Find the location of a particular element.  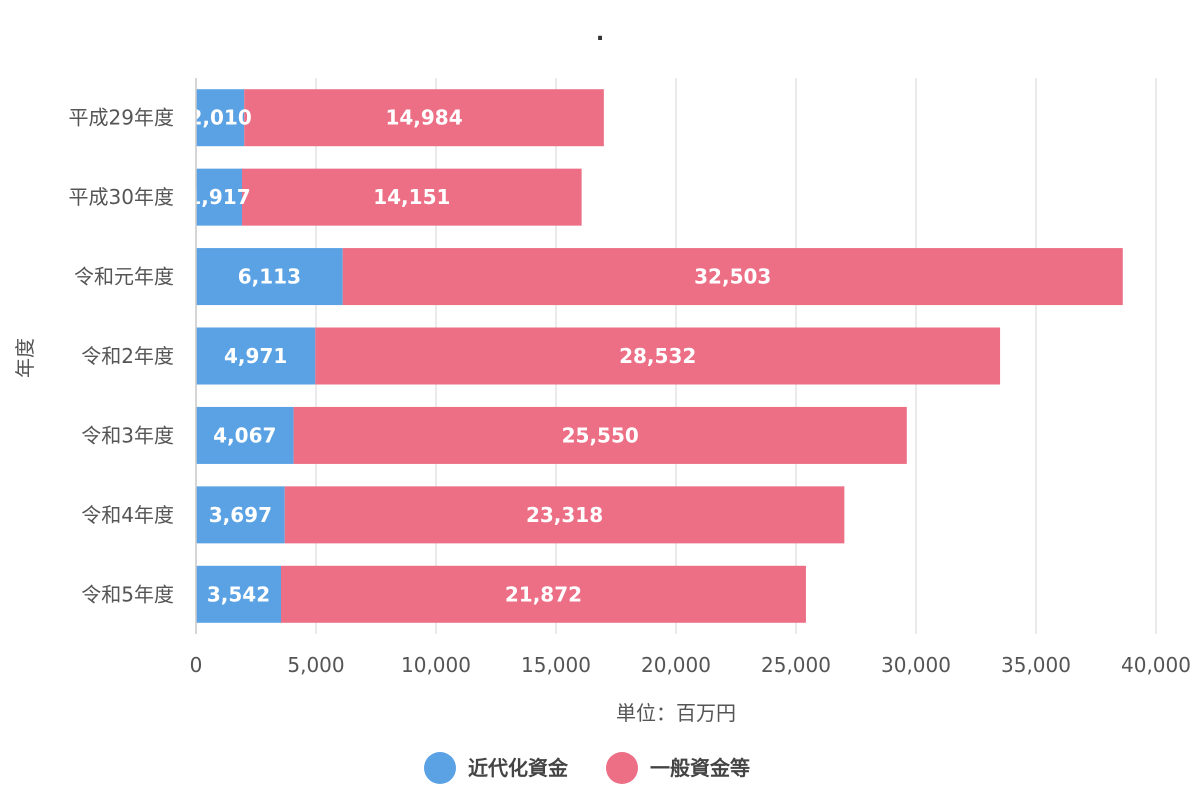

x-tick-label: 0 is located at coordinates (196, 665).